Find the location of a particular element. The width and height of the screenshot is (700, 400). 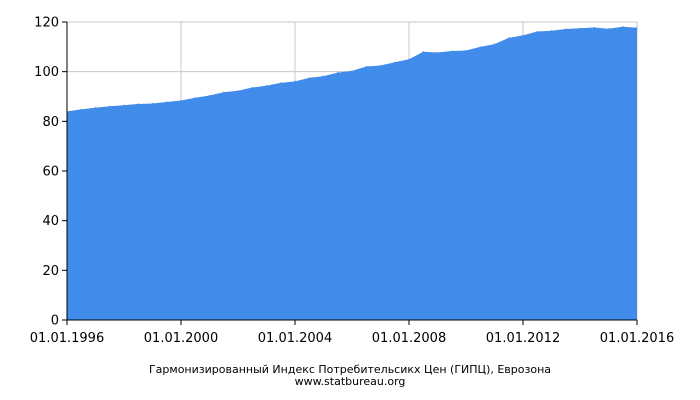

y-tick-label: 80 is located at coordinates (50, 122).